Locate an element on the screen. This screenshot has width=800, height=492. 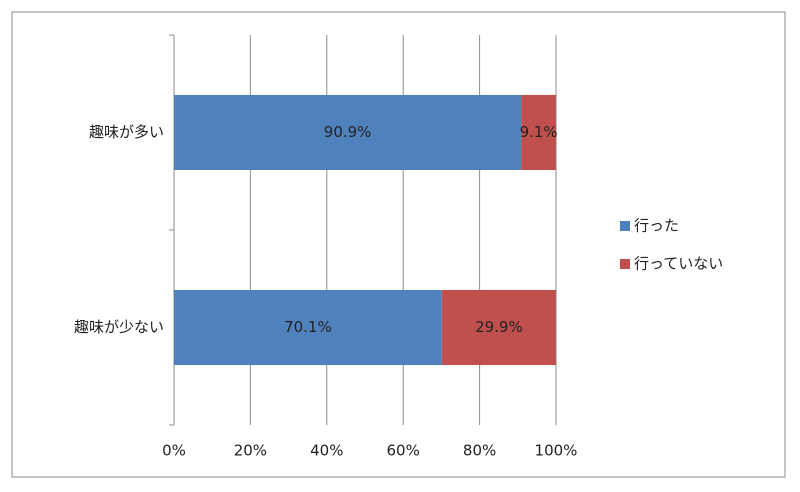
x-tick-label: 60% is located at coordinates (403, 451).